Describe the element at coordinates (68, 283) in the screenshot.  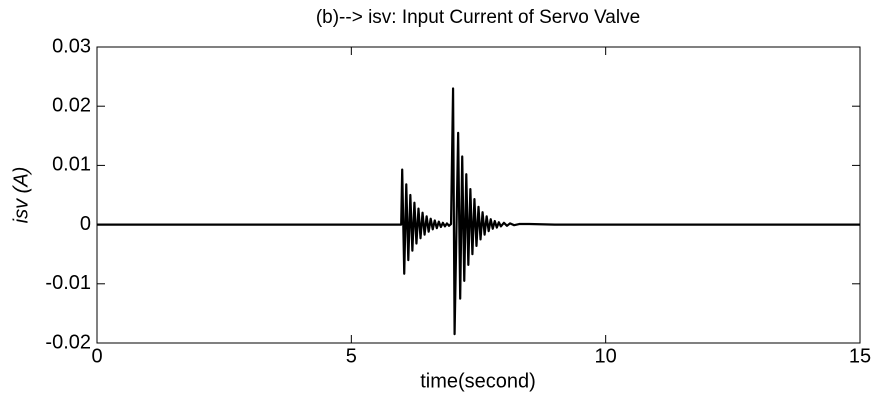
I see `y-tick-label: -0.01` at that location.